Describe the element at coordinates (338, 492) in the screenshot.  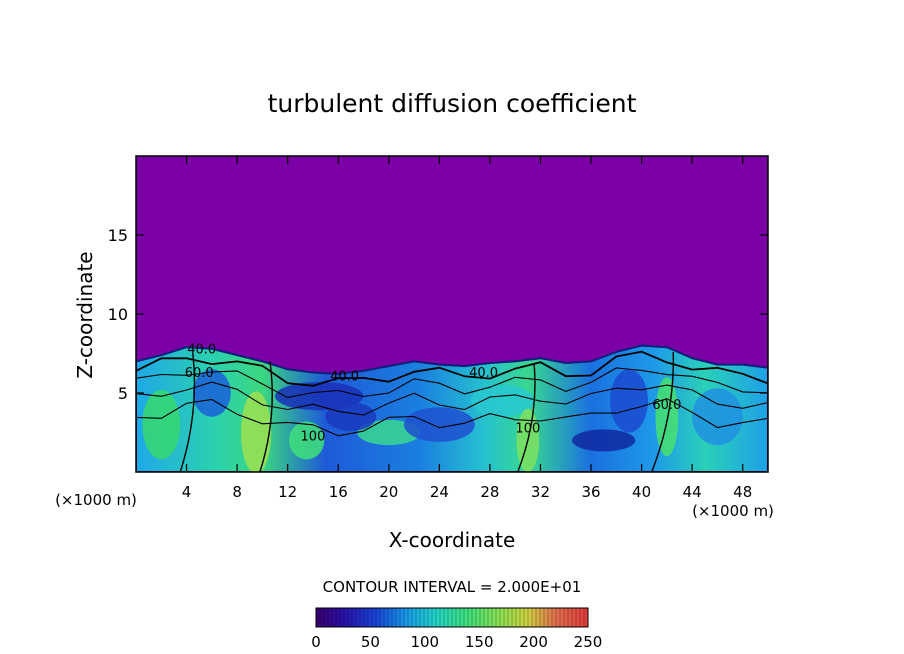
I see `x-tick-label-3: 16` at that location.